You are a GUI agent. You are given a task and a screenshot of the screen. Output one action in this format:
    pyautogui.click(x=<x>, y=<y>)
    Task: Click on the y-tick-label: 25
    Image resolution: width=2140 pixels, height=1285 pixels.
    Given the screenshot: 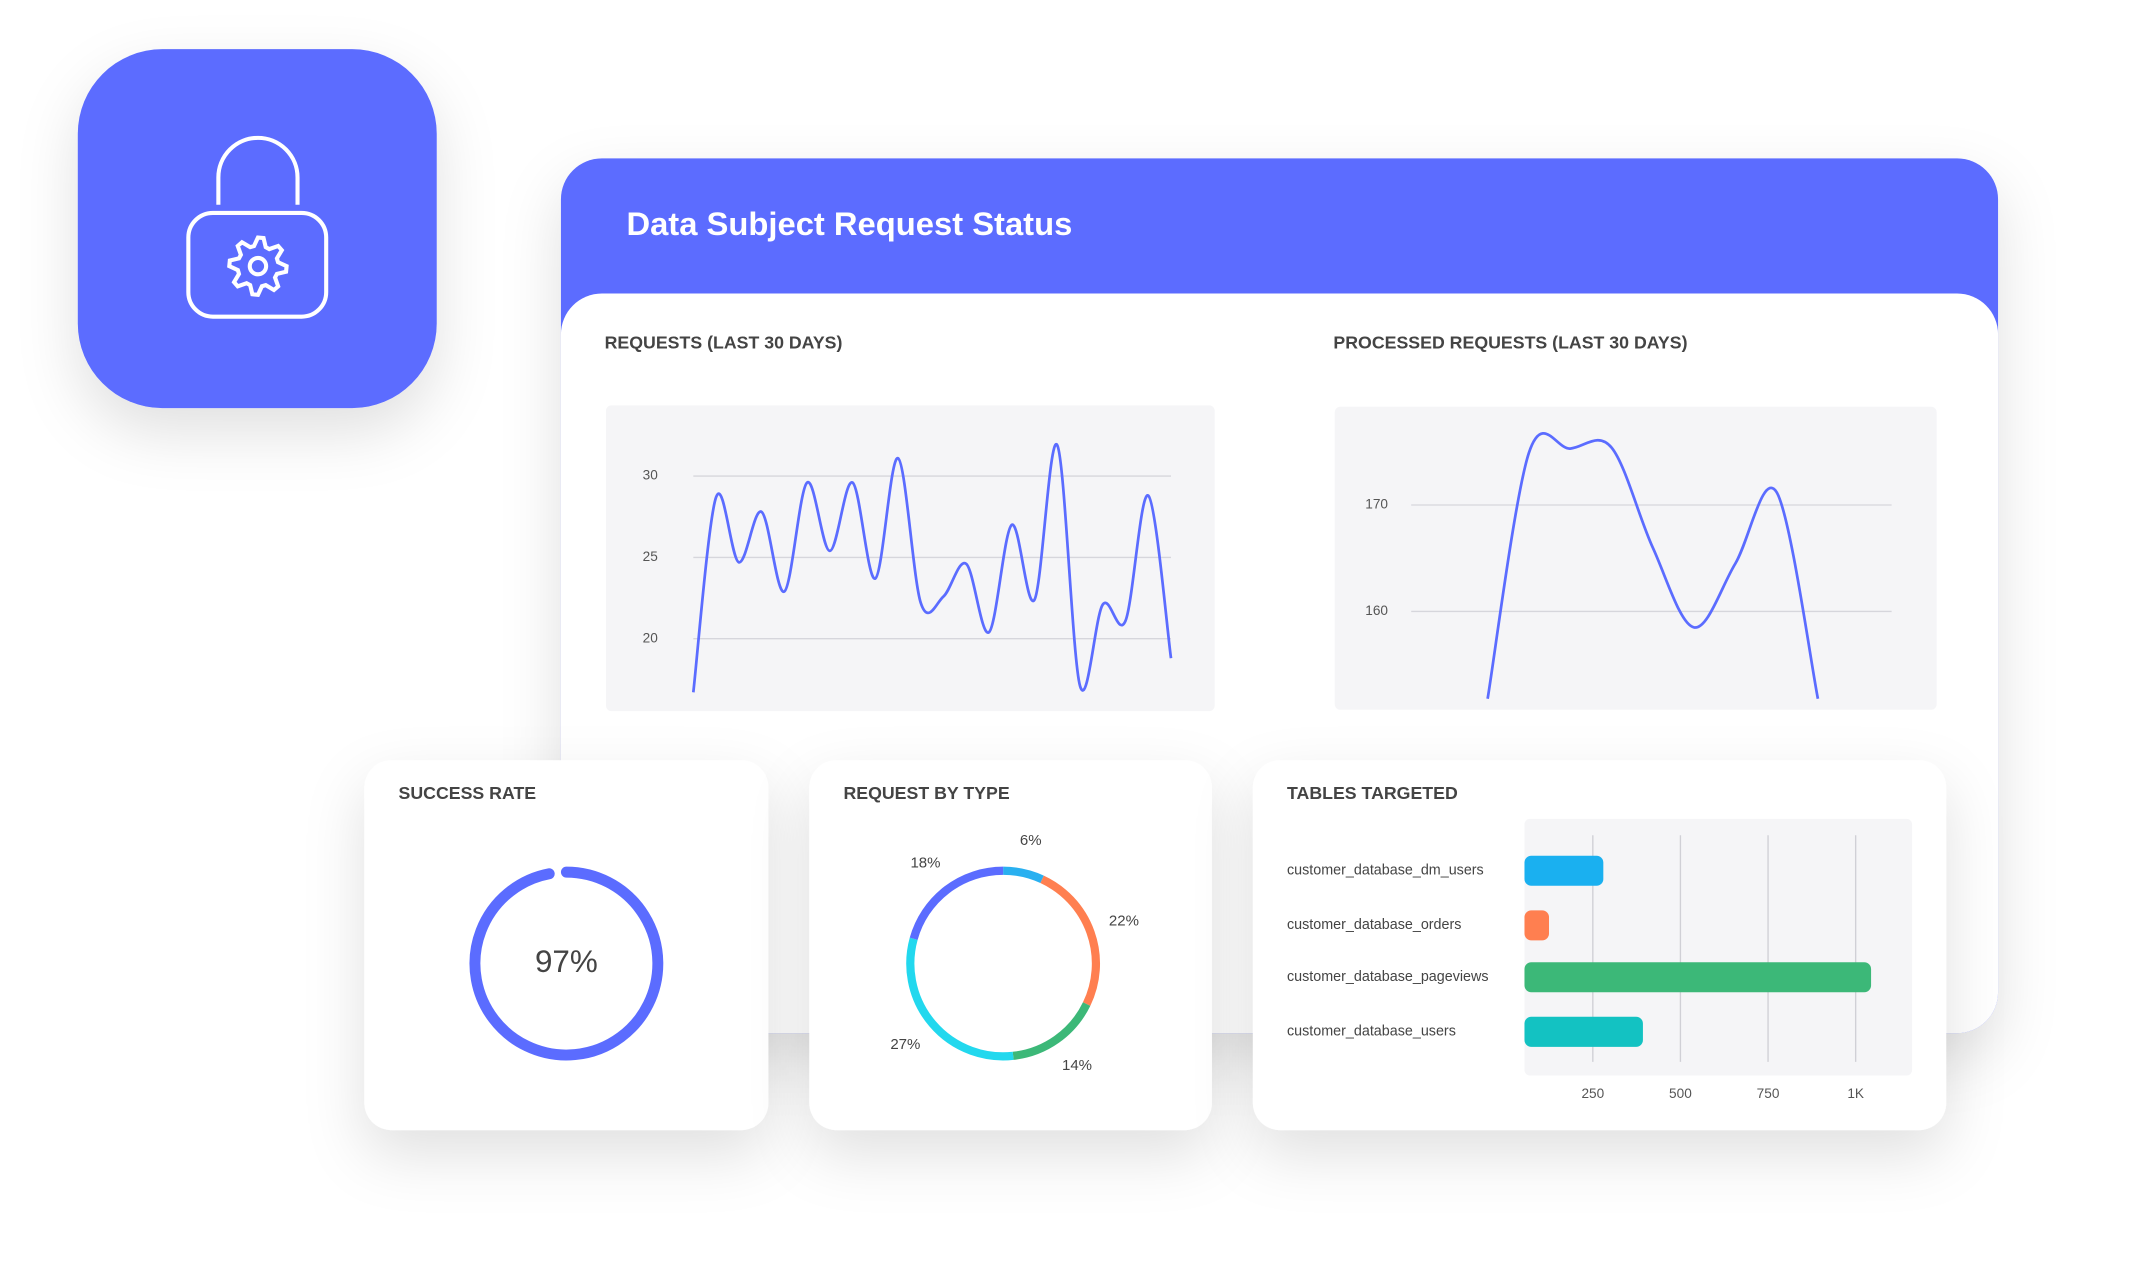 What is the action you would take?
    pyautogui.click(x=650, y=556)
    